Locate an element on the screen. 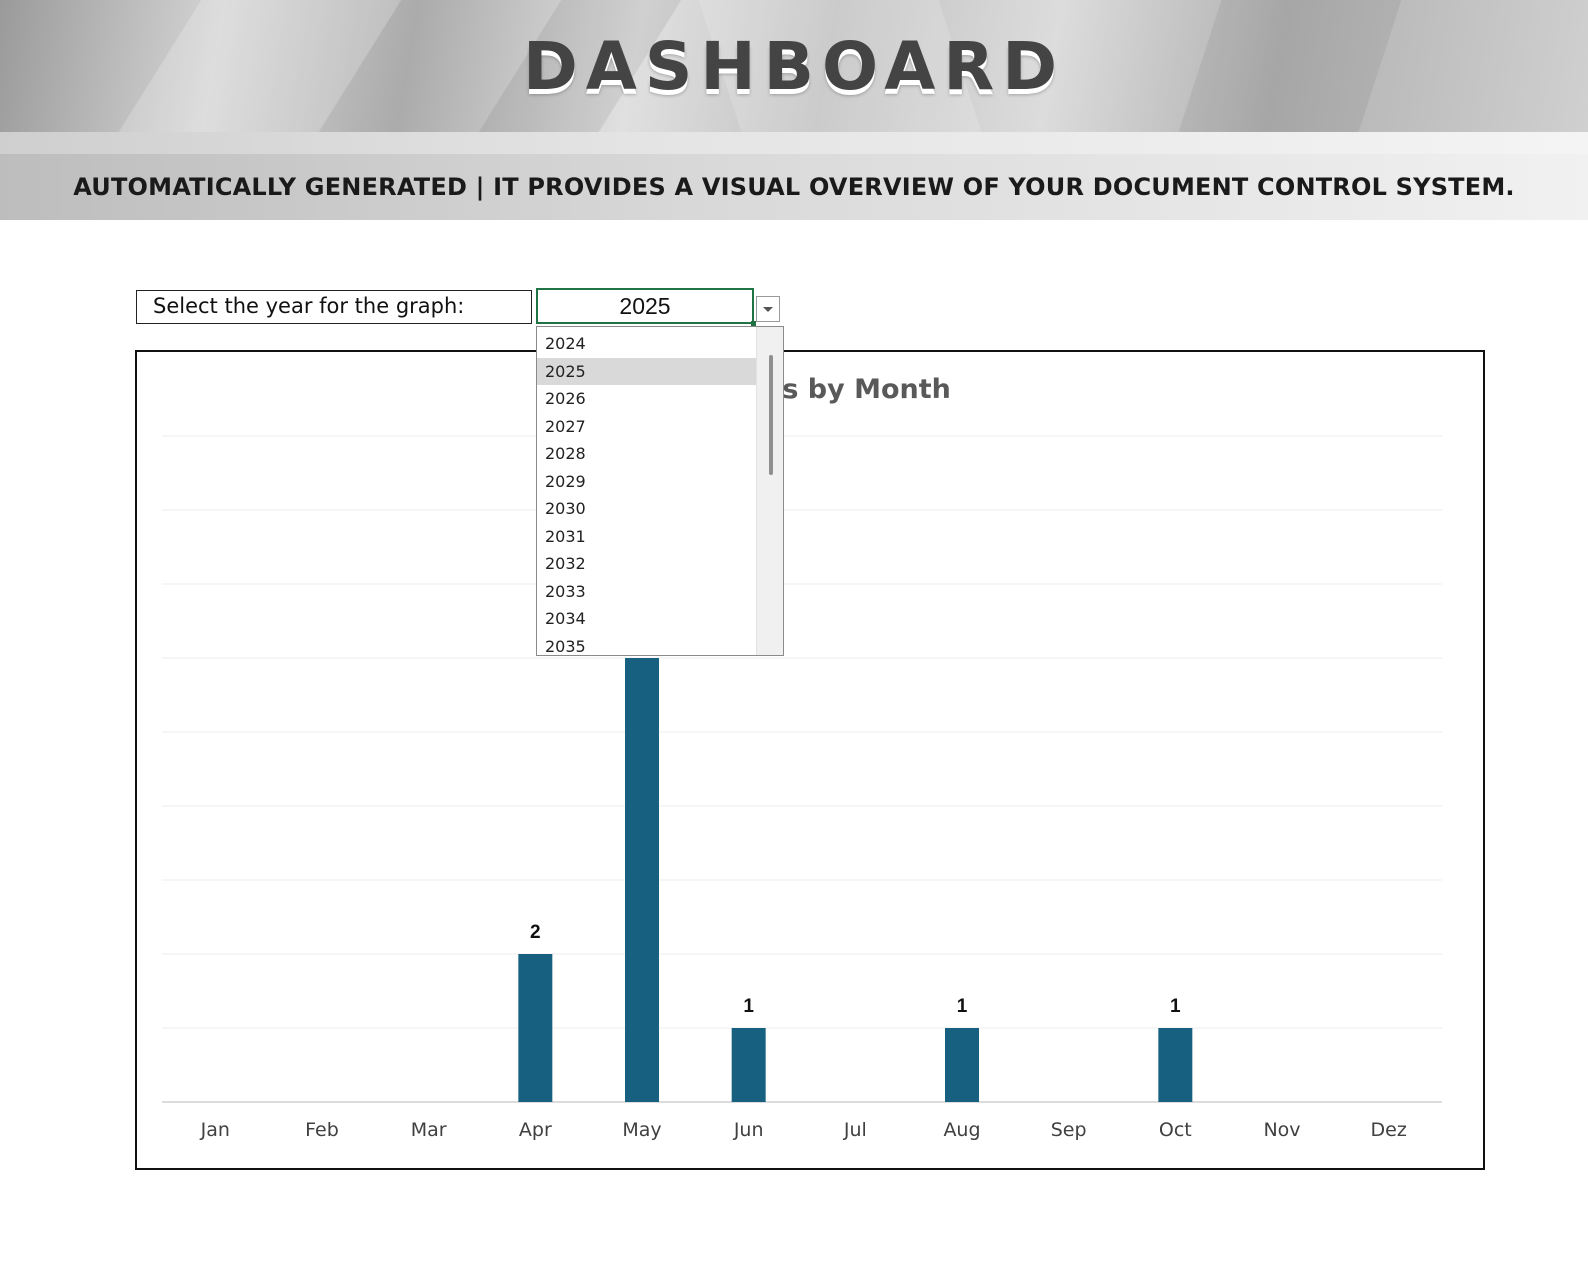 This screenshot has height=1270, width=1588. dropdown-option: 2032 is located at coordinates (565, 563).